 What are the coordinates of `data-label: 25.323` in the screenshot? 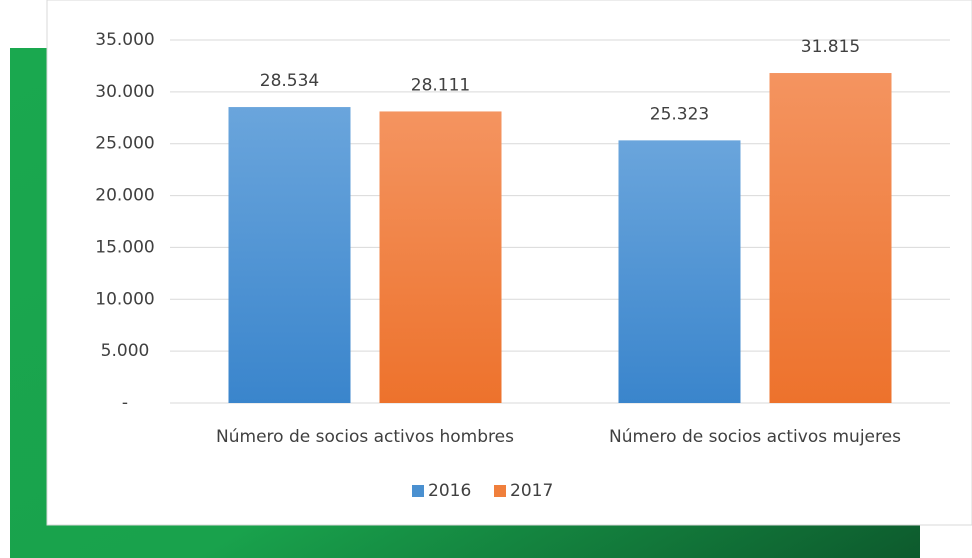 It's located at (679, 114).